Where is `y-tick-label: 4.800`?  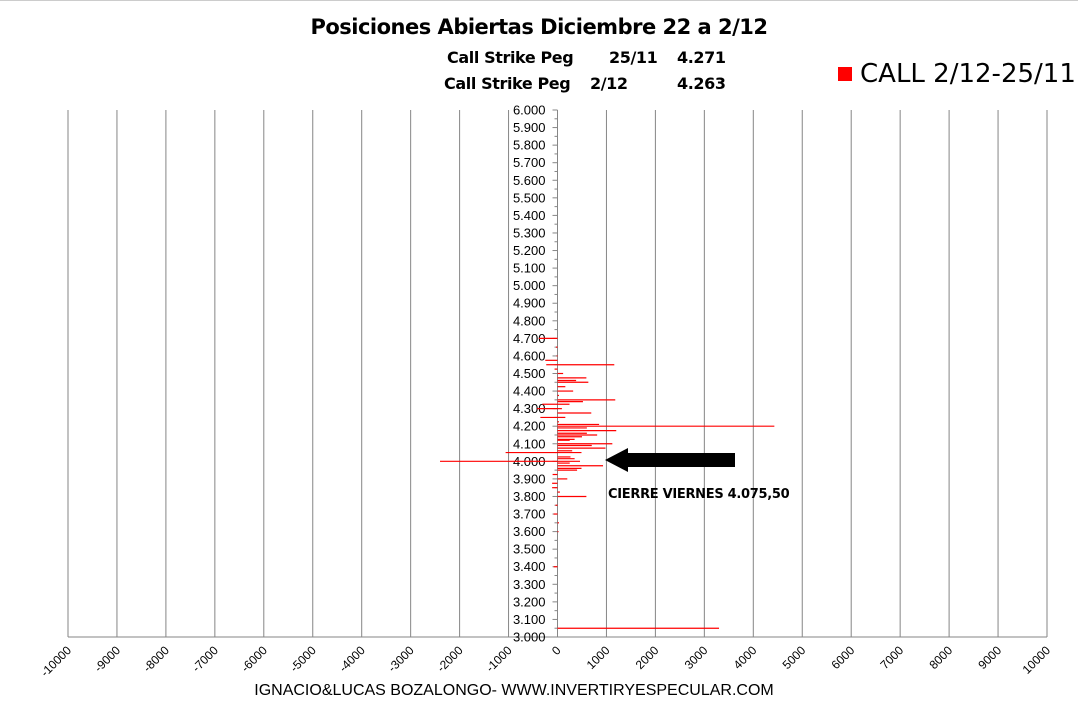 y-tick-label: 4.800 is located at coordinates (529, 320).